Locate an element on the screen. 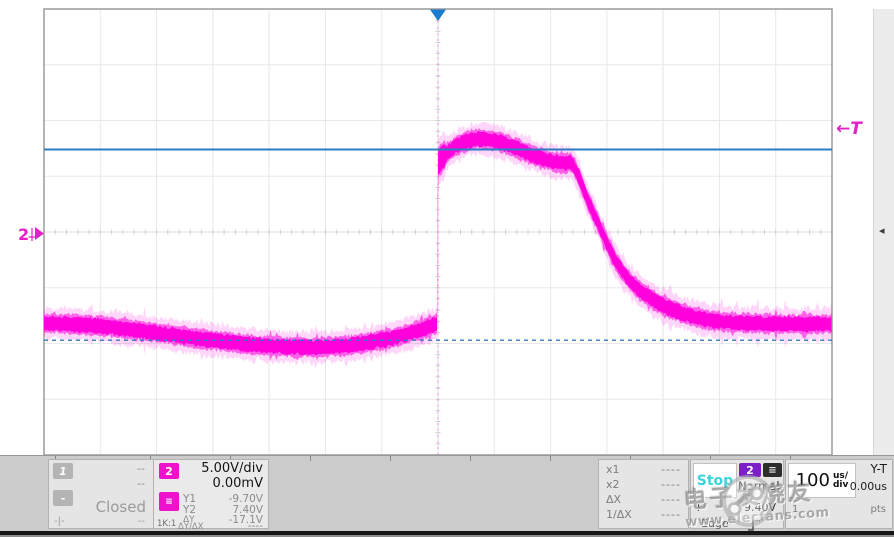  channel1-badge: 1 is located at coordinates (63, 471).